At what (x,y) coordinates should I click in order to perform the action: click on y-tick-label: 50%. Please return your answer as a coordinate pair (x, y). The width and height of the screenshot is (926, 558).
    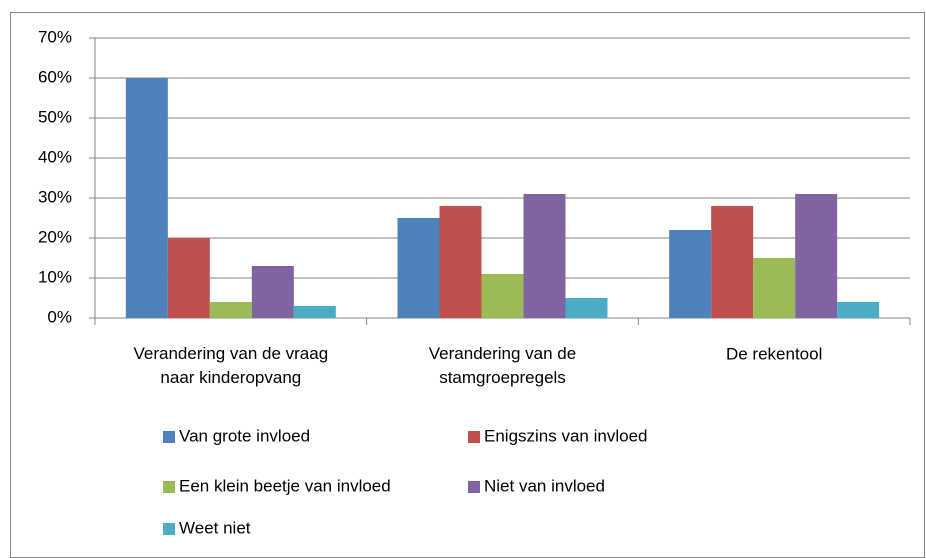
    Looking at the image, I should click on (55, 116).